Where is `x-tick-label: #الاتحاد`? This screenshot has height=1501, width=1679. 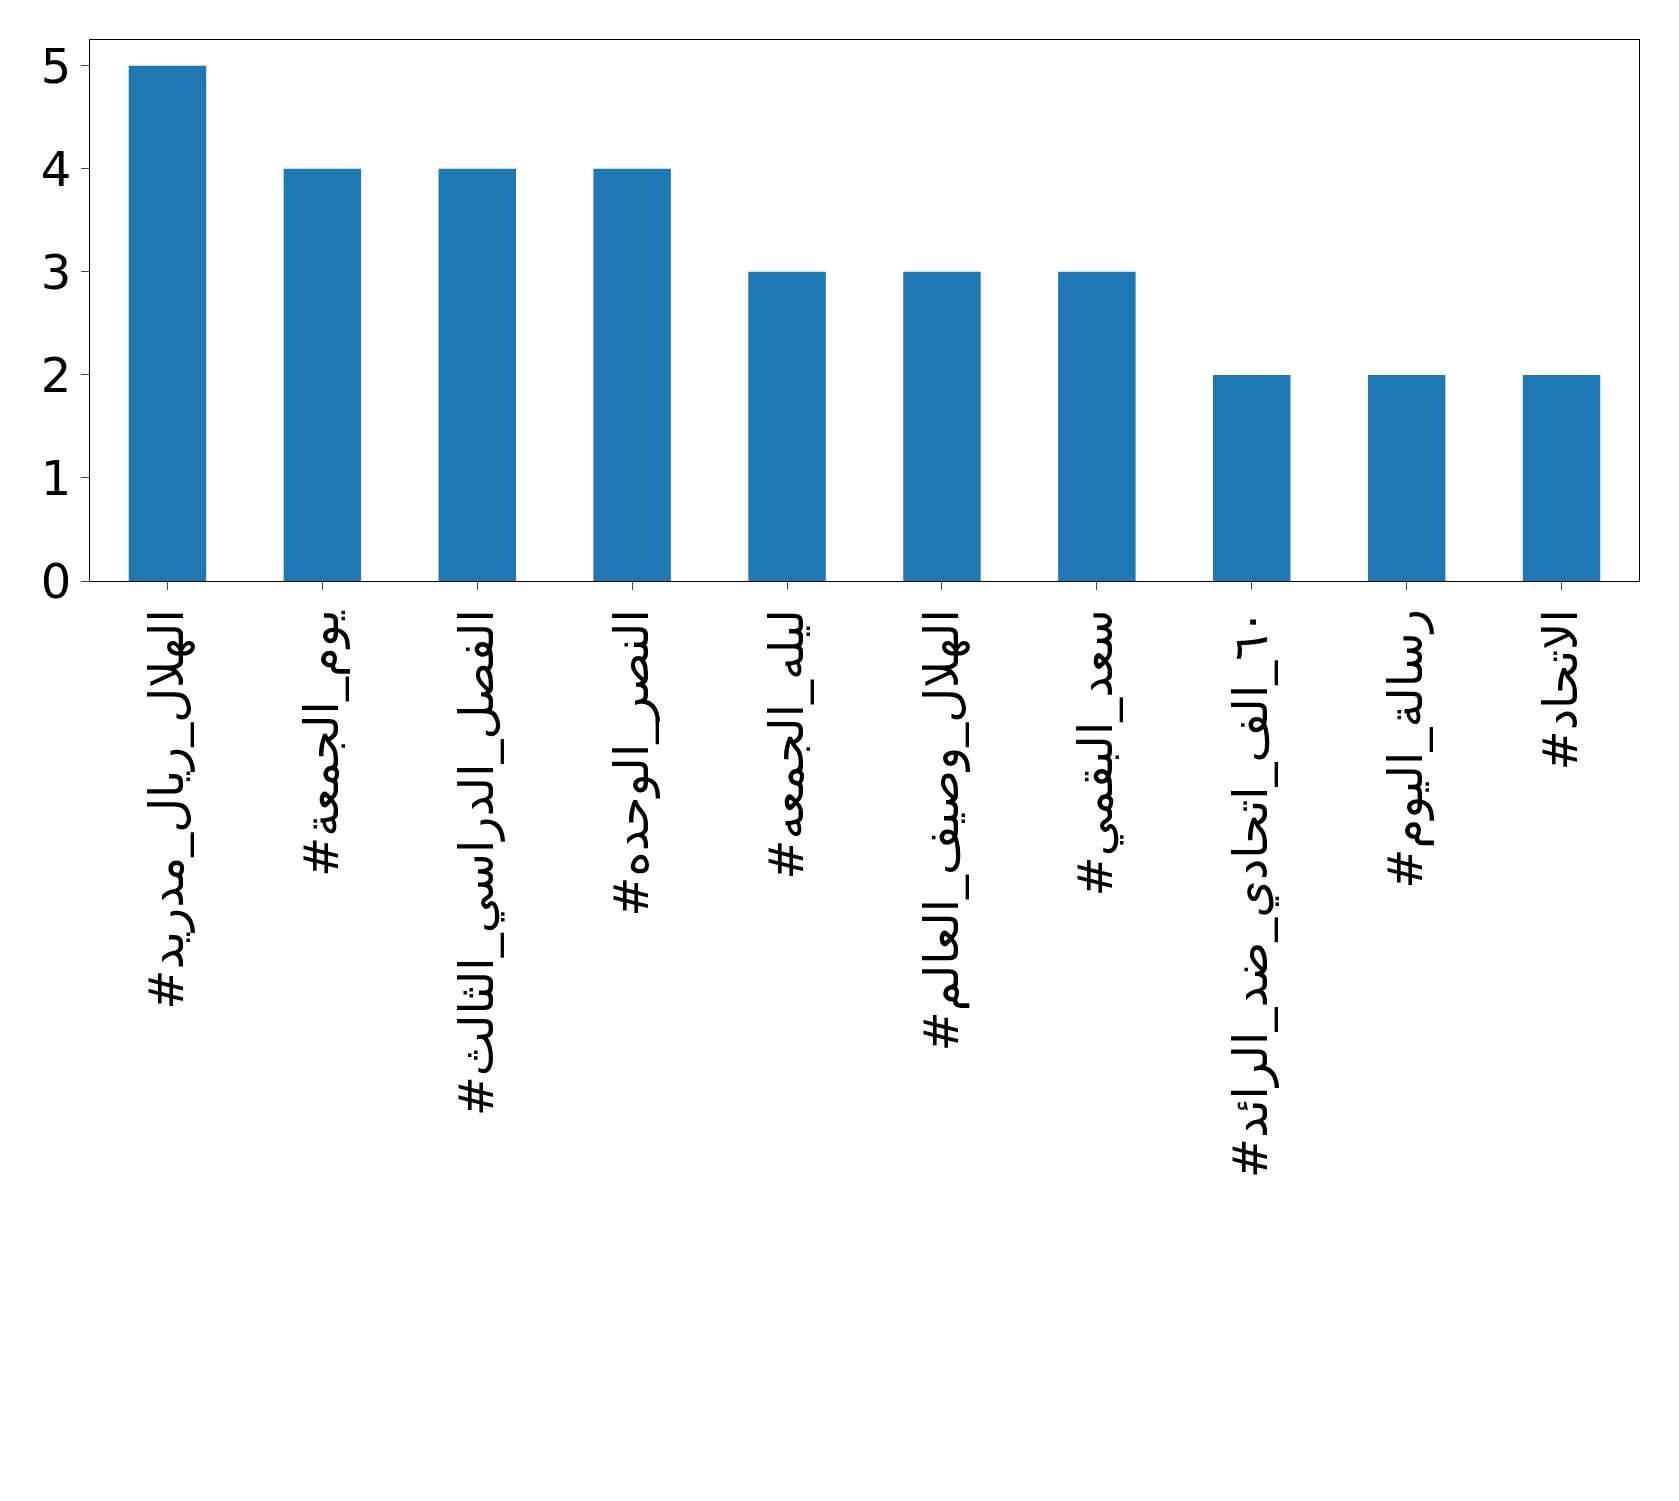 x-tick-label: #الاتحاد is located at coordinates (1560, 690).